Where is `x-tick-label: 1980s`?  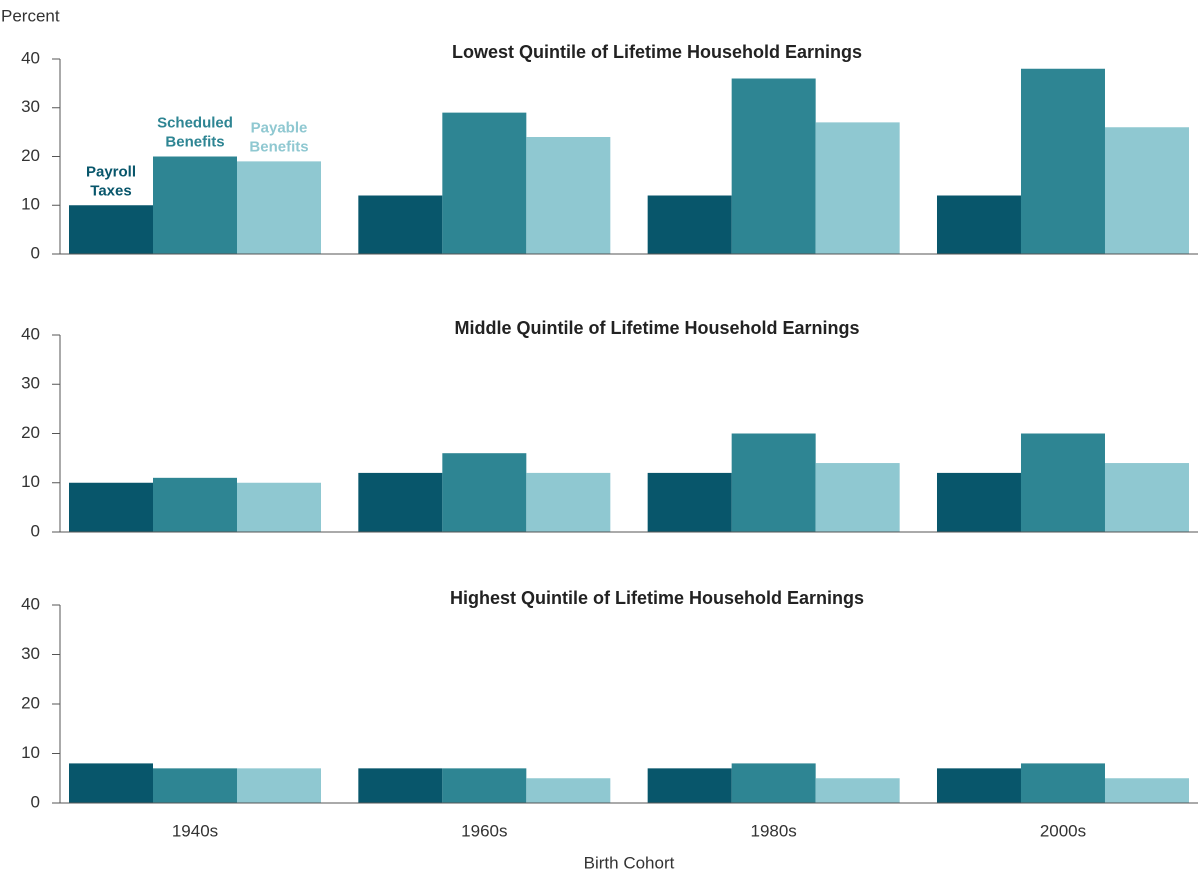
x-tick-label: 1980s is located at coordinates (773, 830).